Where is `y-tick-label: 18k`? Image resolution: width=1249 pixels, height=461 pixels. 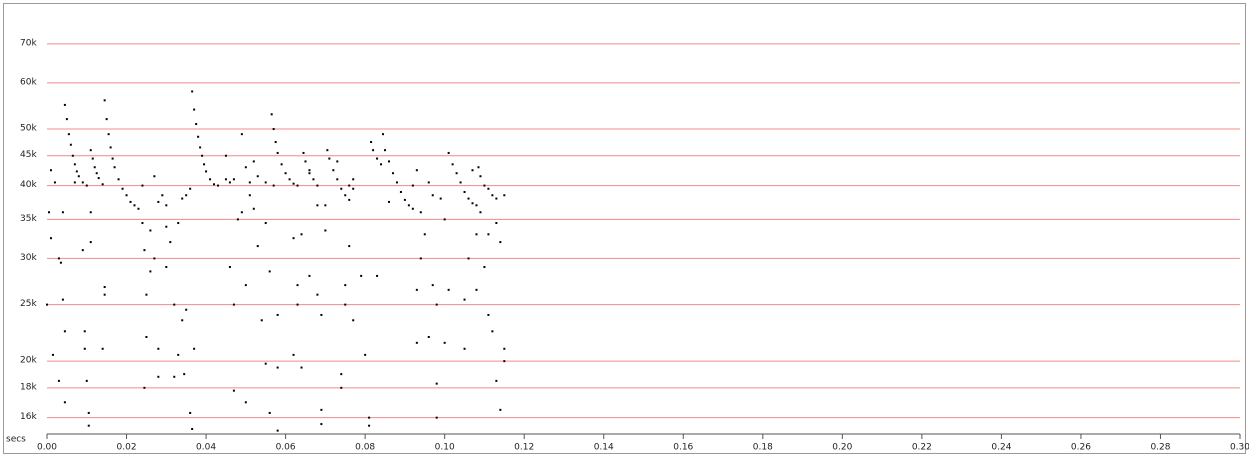
y-tick-label: 18k is located at coordinates (28, 387).